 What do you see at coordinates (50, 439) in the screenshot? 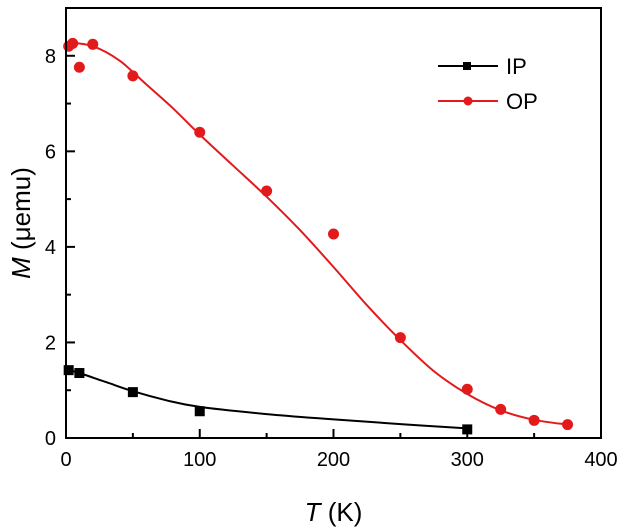
I see `y-tick-label: 0` at bounding box center [50, 439].